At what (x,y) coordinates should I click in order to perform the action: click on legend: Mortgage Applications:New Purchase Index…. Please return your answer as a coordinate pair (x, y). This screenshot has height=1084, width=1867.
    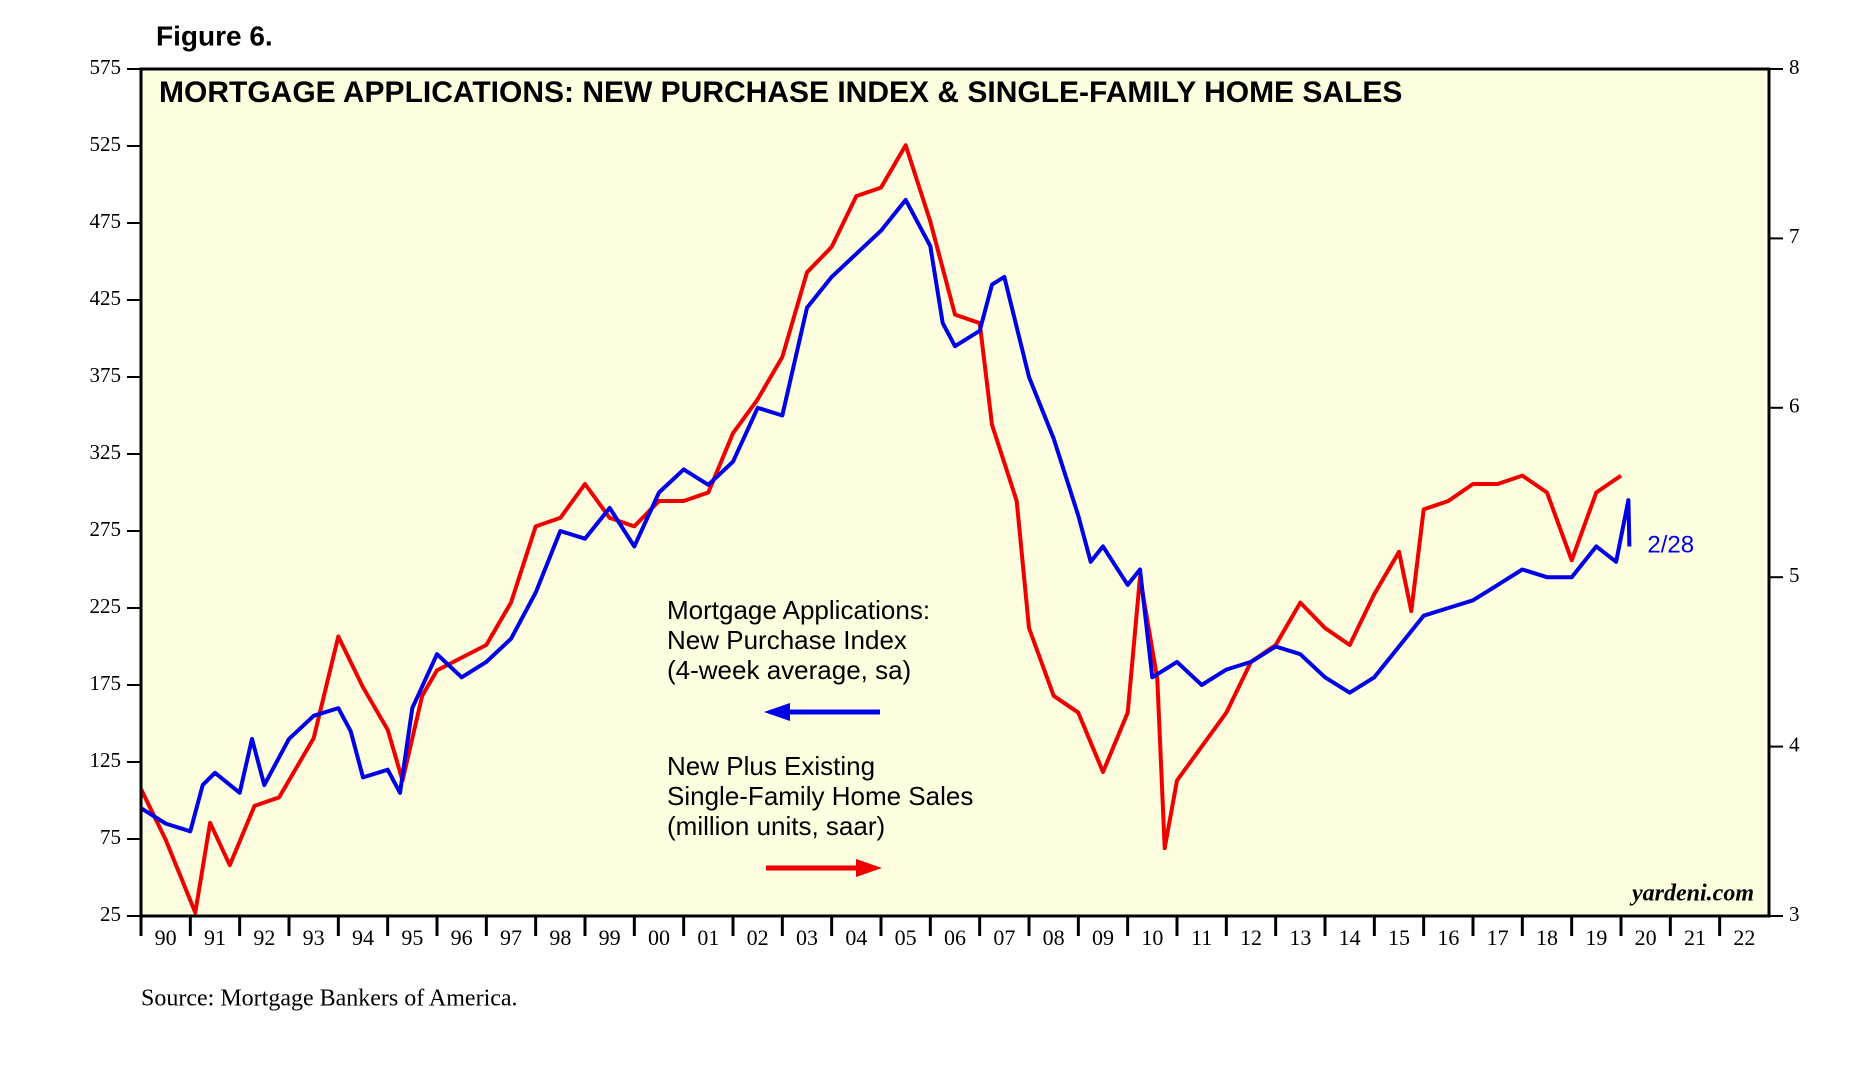
    Looking at the image, I should click on (820, 736).